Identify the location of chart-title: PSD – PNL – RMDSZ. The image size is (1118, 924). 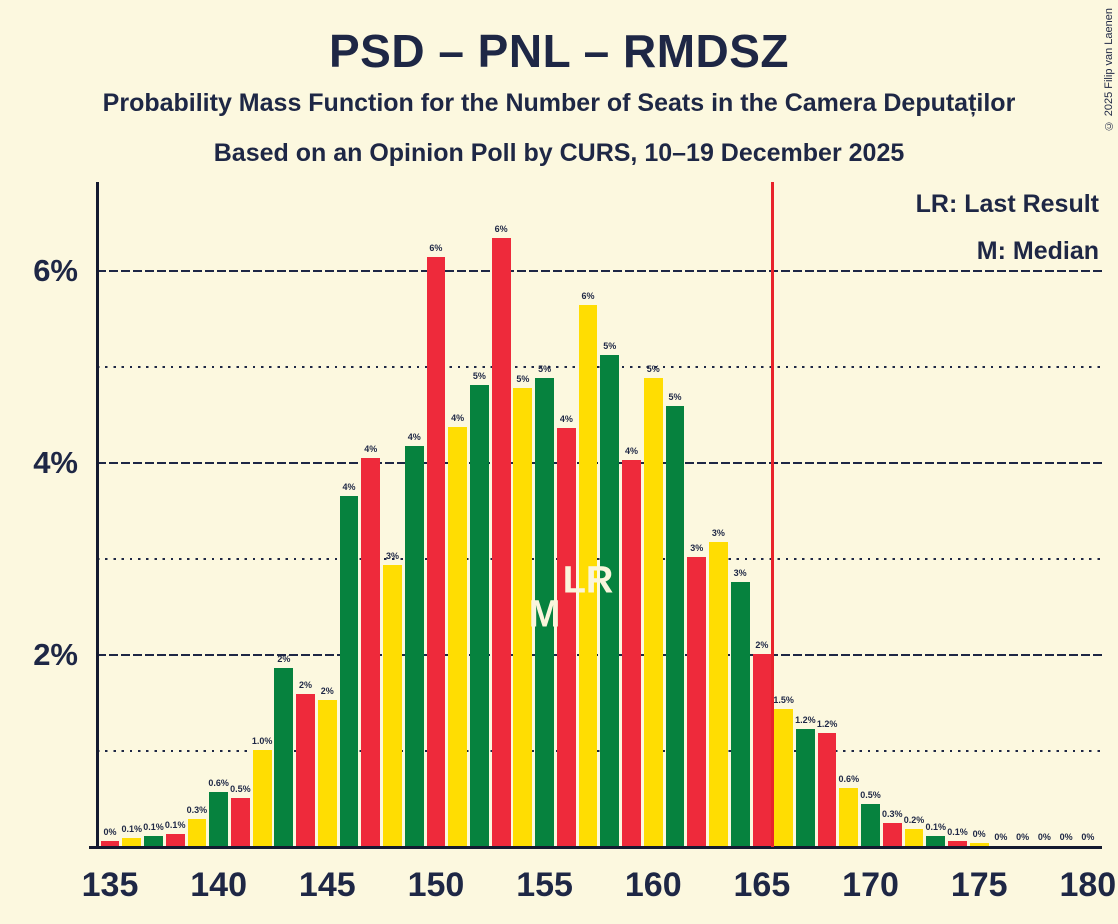
(559, 51).